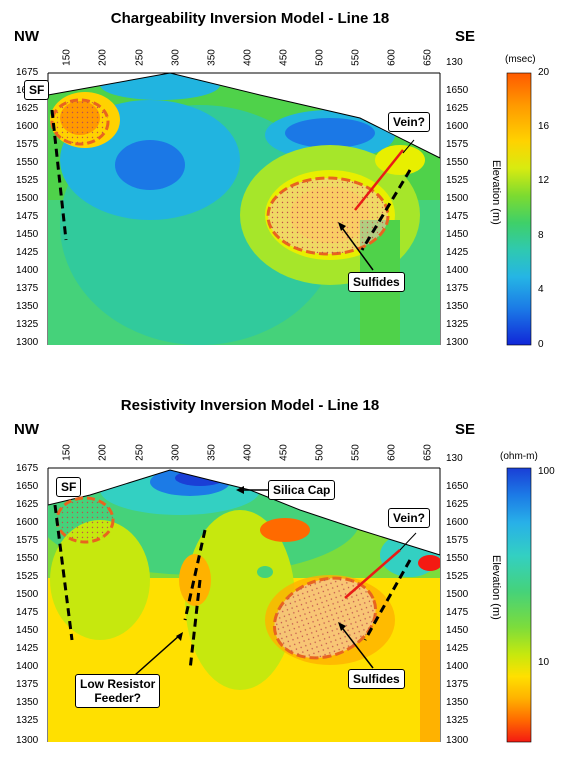 Image resolution: width=571 pixels, height=761 pixels. What do you see at coordinates (541, 235) in the screenshot?
I see `p1-scale-tick: 8` at bounding box center [541, 235].